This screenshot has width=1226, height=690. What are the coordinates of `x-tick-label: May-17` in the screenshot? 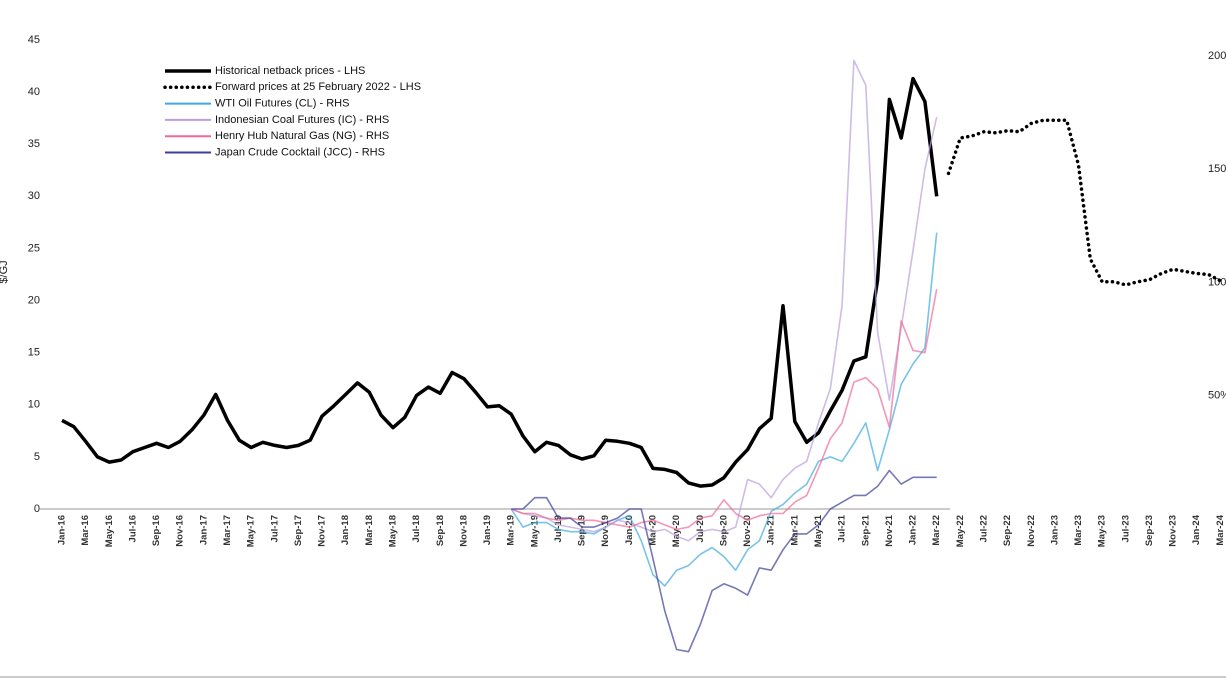 It's located at (251, 531).